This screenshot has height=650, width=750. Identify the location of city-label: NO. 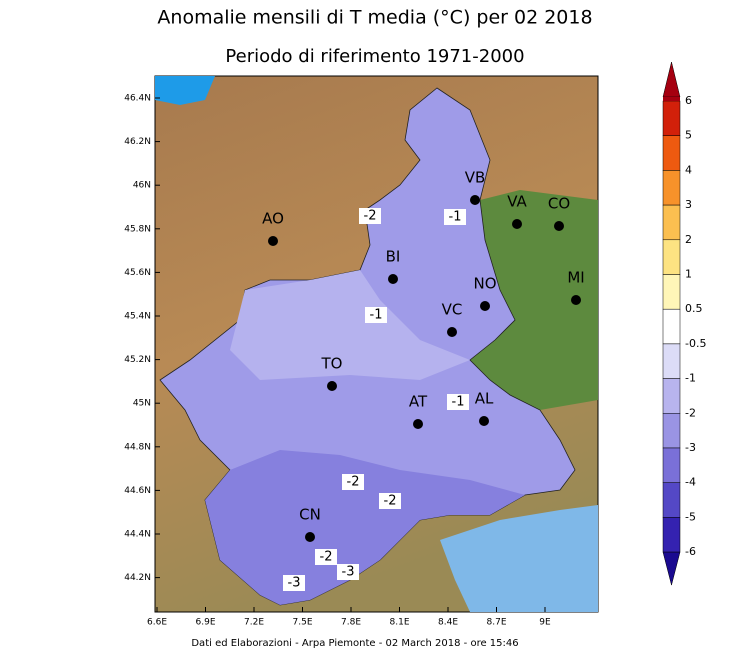
(484, 284).